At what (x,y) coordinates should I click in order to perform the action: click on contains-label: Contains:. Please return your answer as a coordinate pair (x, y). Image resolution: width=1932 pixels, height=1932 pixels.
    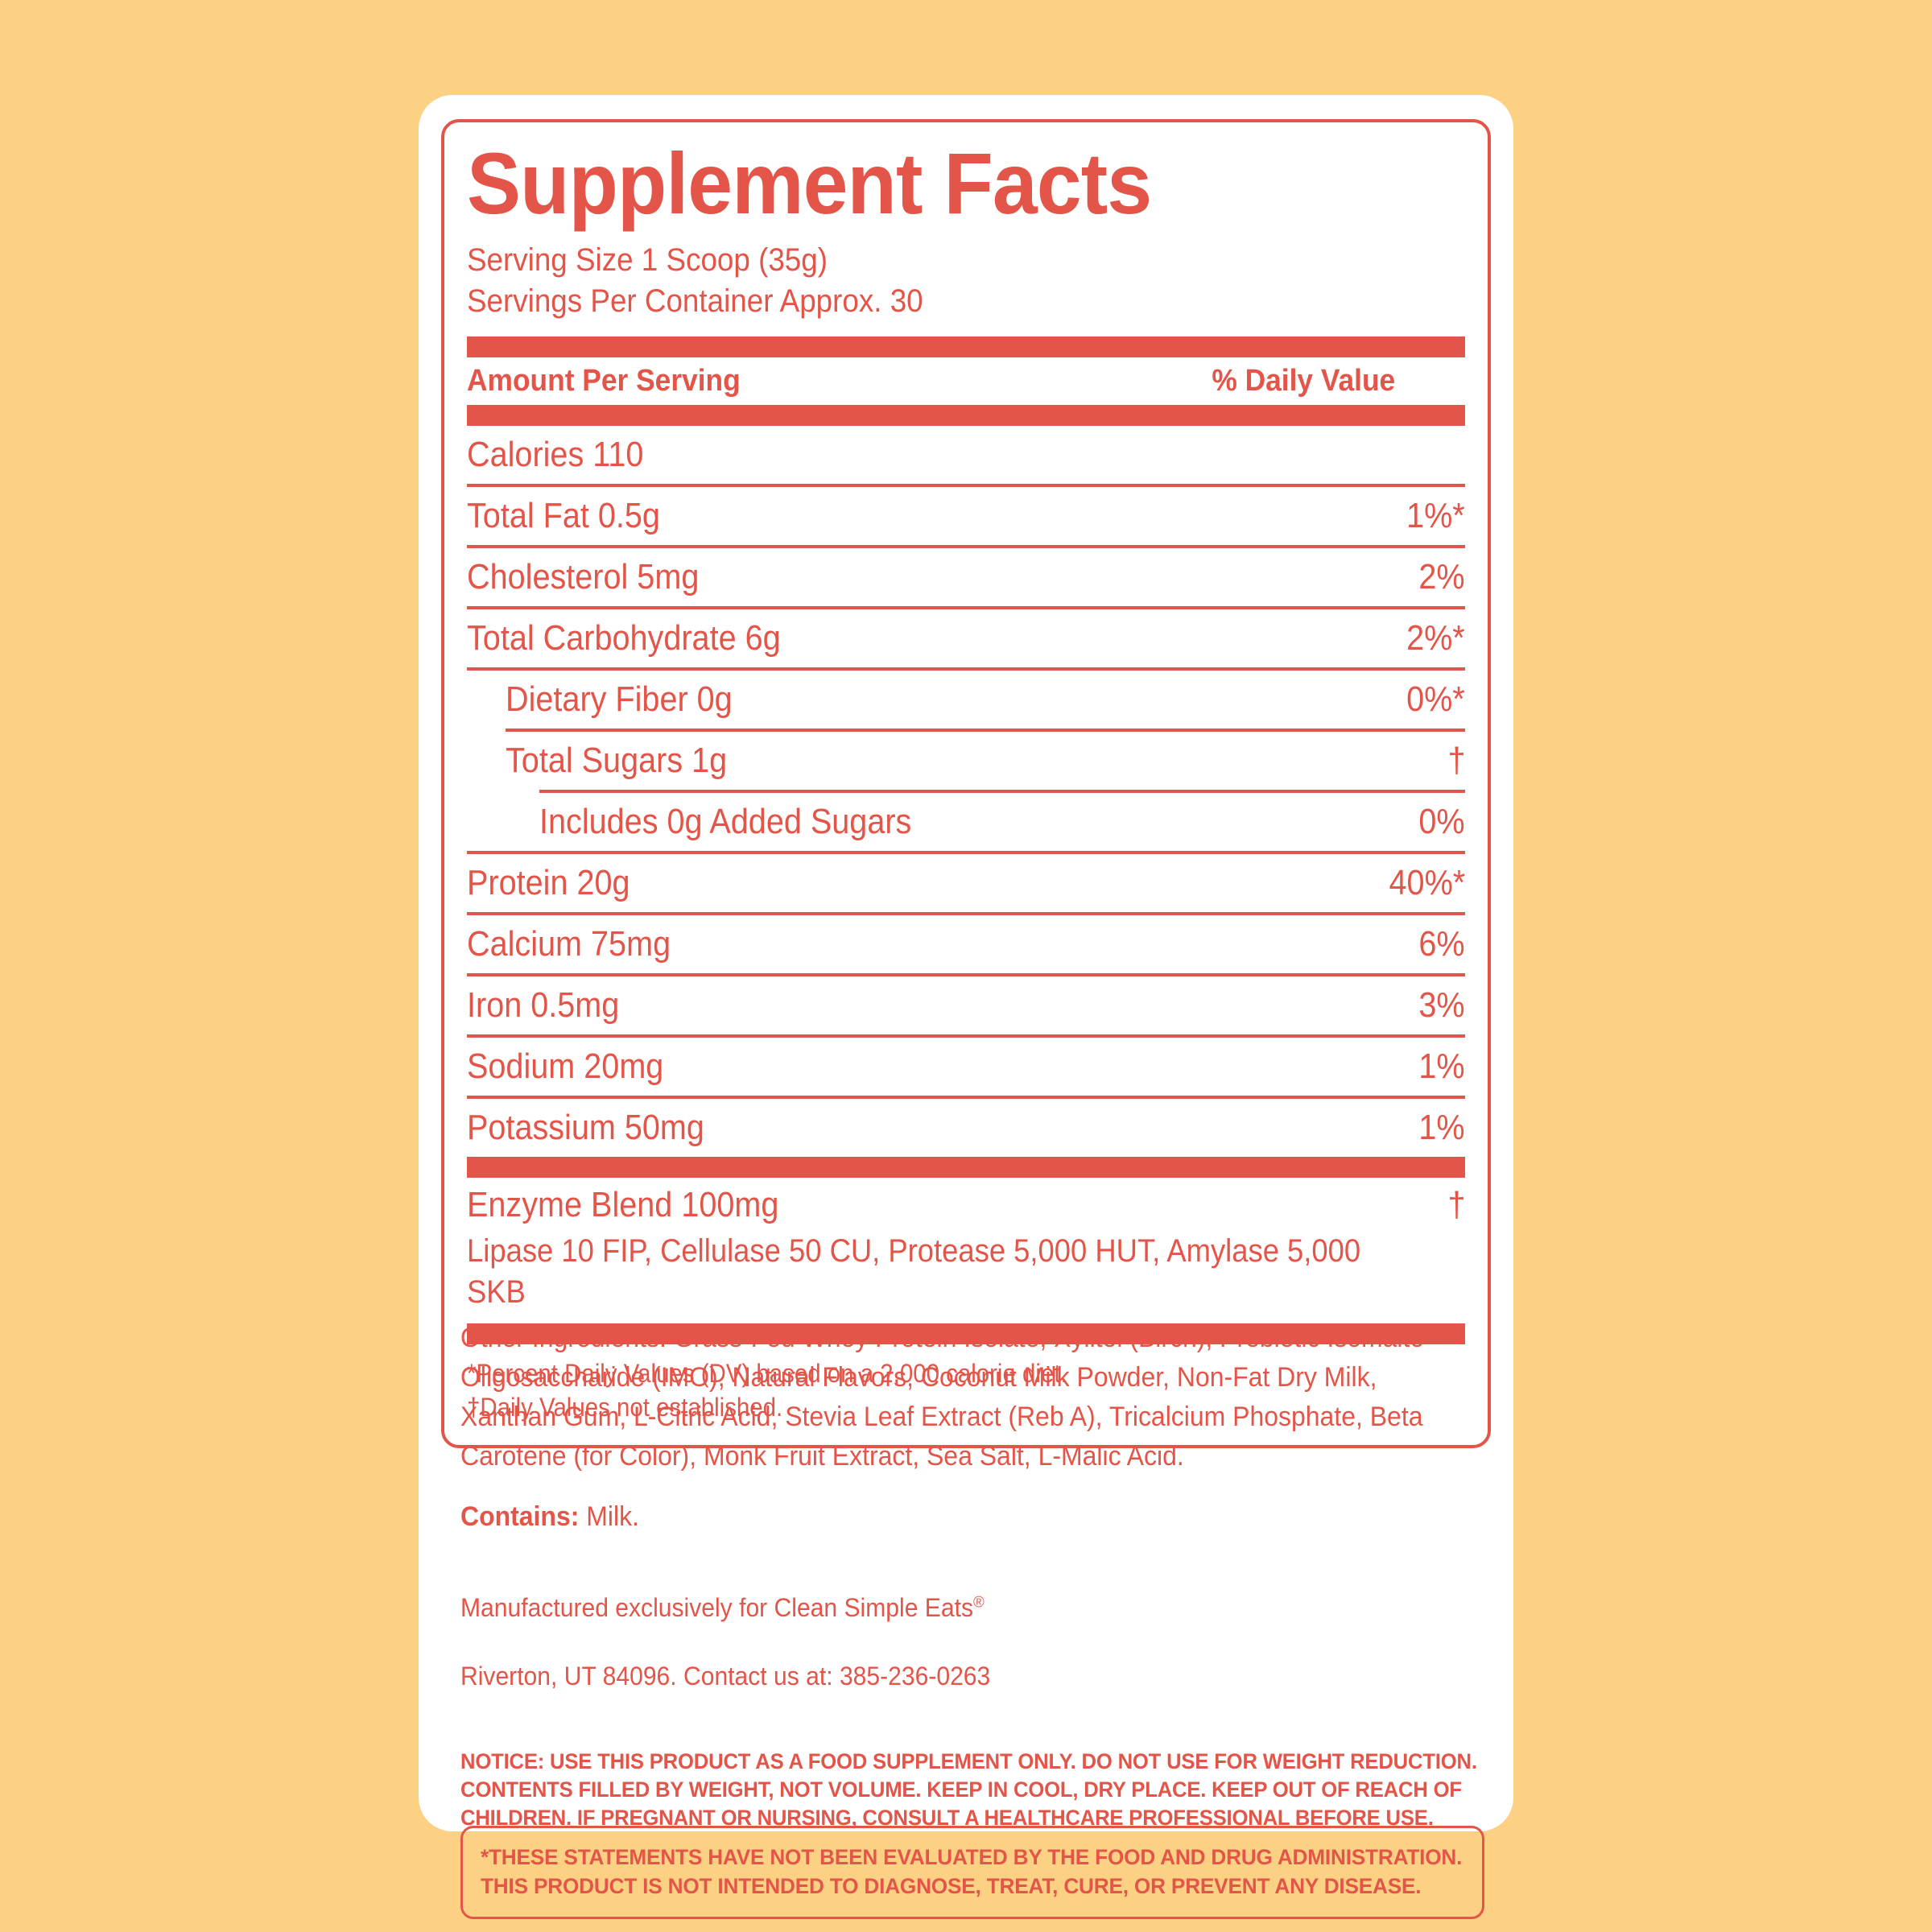
    Looking at the image, I should click on (520, 1516).